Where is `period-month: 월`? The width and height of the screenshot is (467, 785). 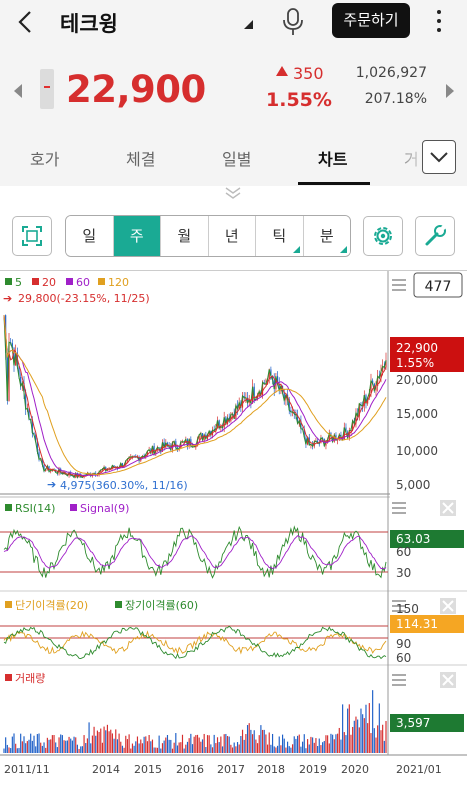 period-month: 월 is located at coordinates (185, 236).